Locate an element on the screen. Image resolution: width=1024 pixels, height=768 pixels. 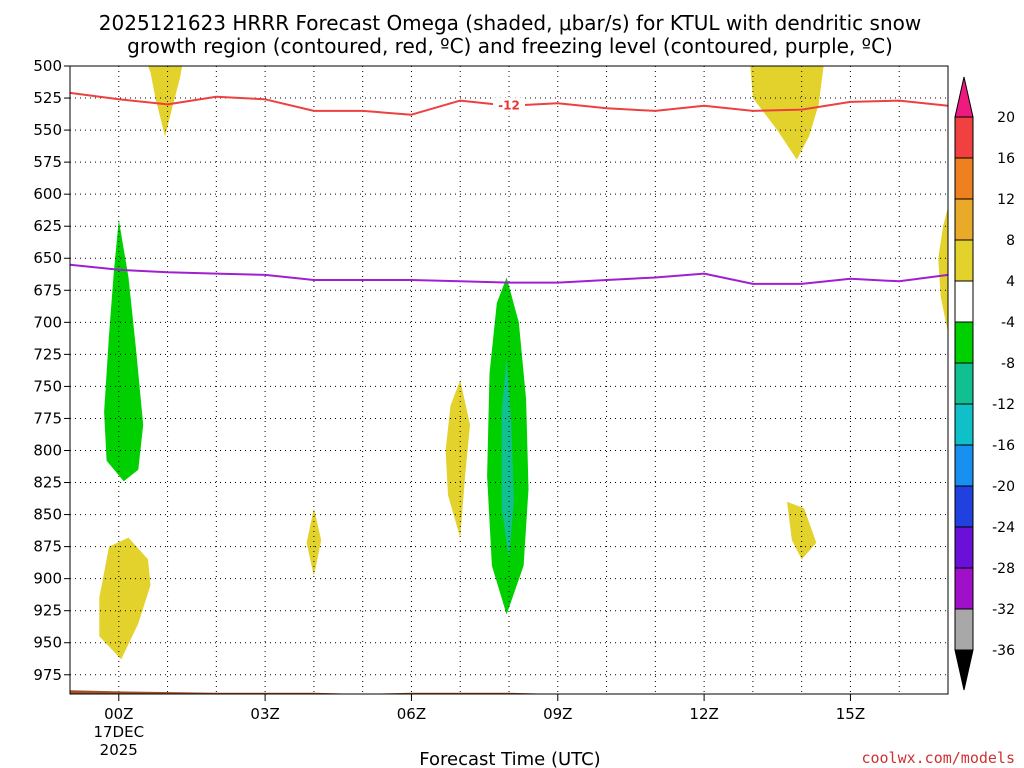
ytick-label-675: 675 is located at coordinates (47, 290).